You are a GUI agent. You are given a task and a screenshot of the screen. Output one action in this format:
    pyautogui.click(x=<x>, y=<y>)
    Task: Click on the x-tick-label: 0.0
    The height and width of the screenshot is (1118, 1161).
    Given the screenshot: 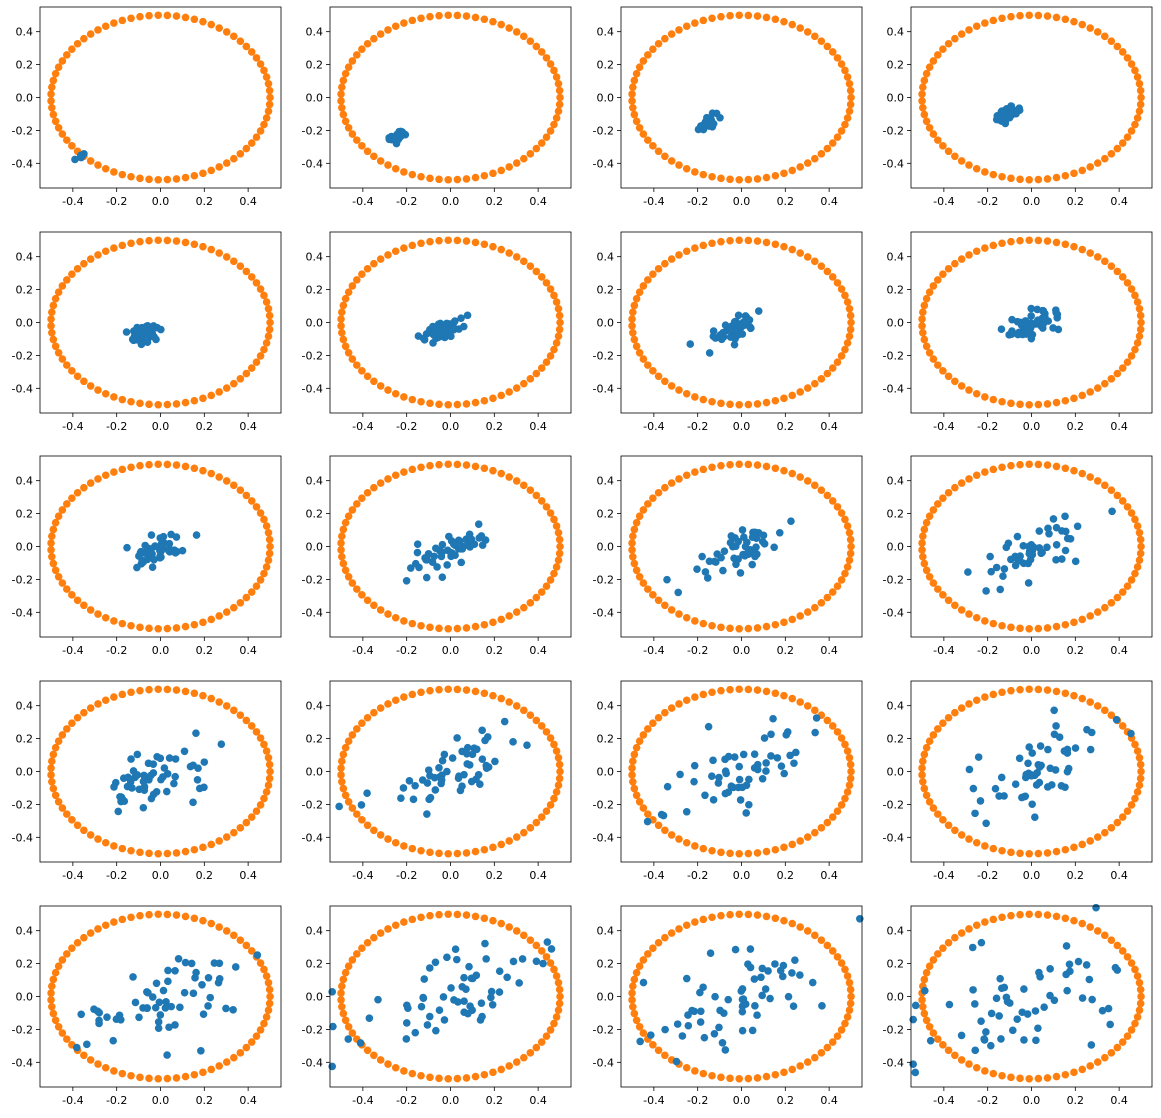 What is the action you would take?
    pyautogui.click(x=451, y=875)
    